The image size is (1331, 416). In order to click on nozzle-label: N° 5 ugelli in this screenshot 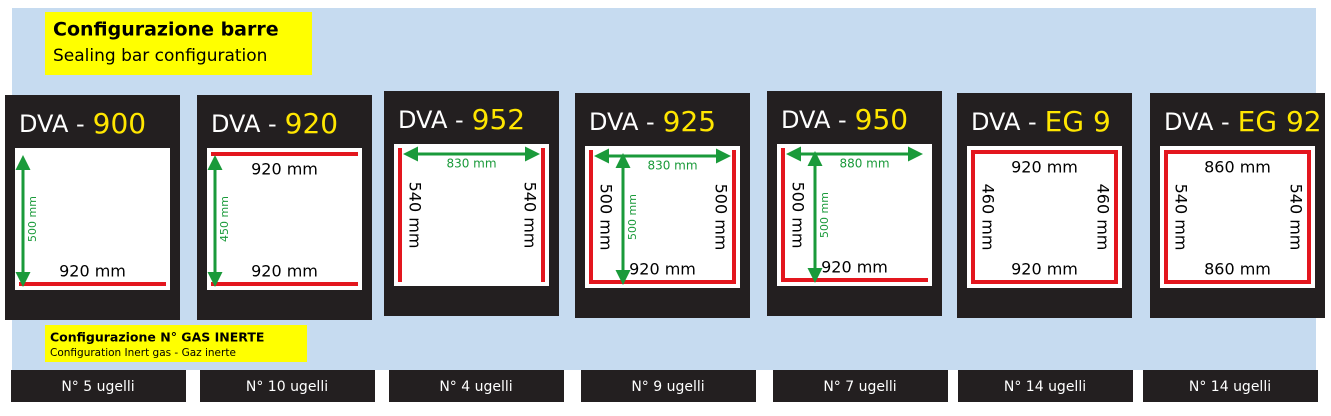, I will do `click(97, 387)`.